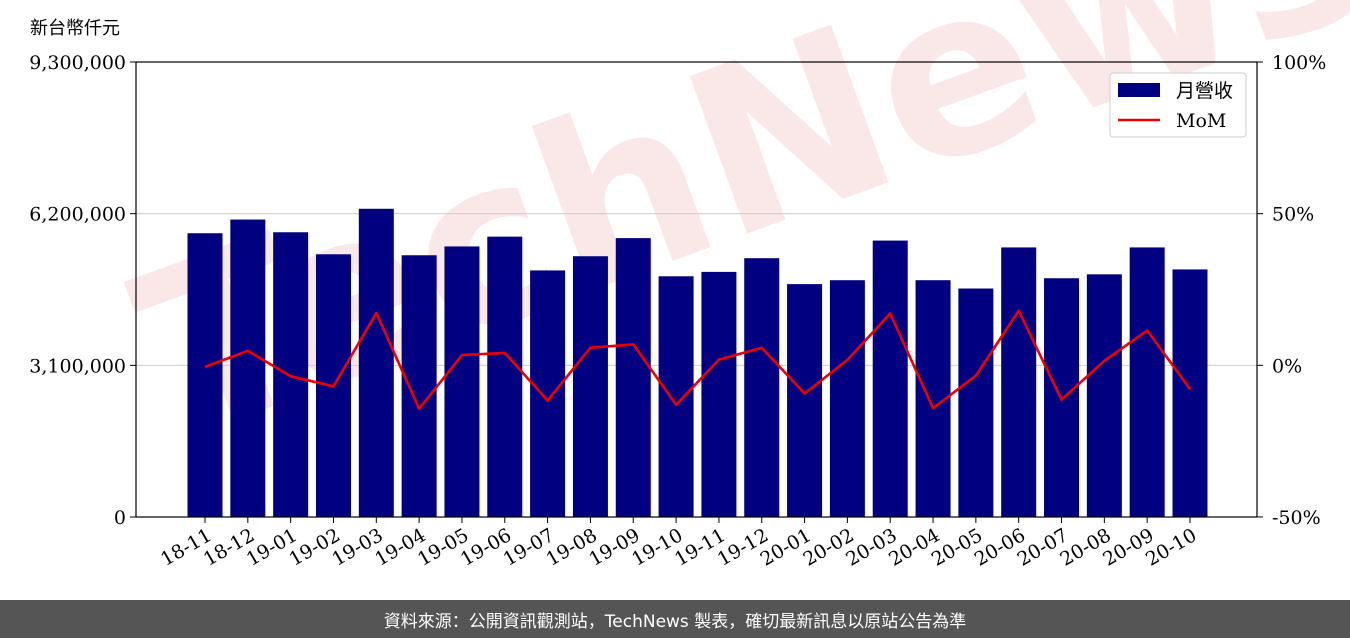 This screenshot has height=638, width=1350. What do you see at coordinates (1171, 547) in the screenshot?
I see `x-tick-label: 20-10` at bounding box center [1171, 547].